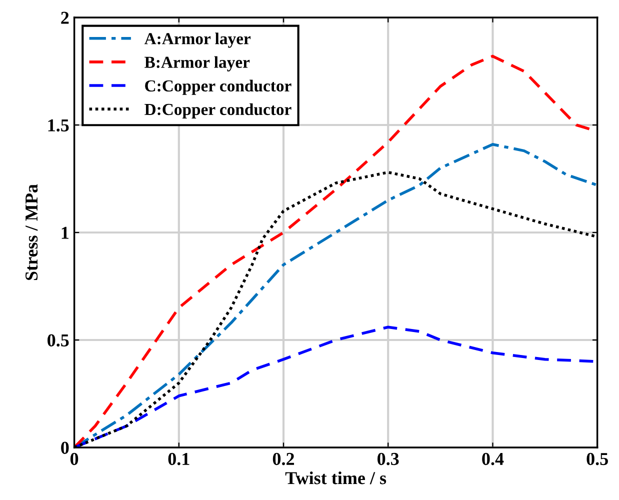 Image resolution: width=619 pixels, height=500 pixels. I want to click on legend-label: A:Armor layer, so click(197, 40).